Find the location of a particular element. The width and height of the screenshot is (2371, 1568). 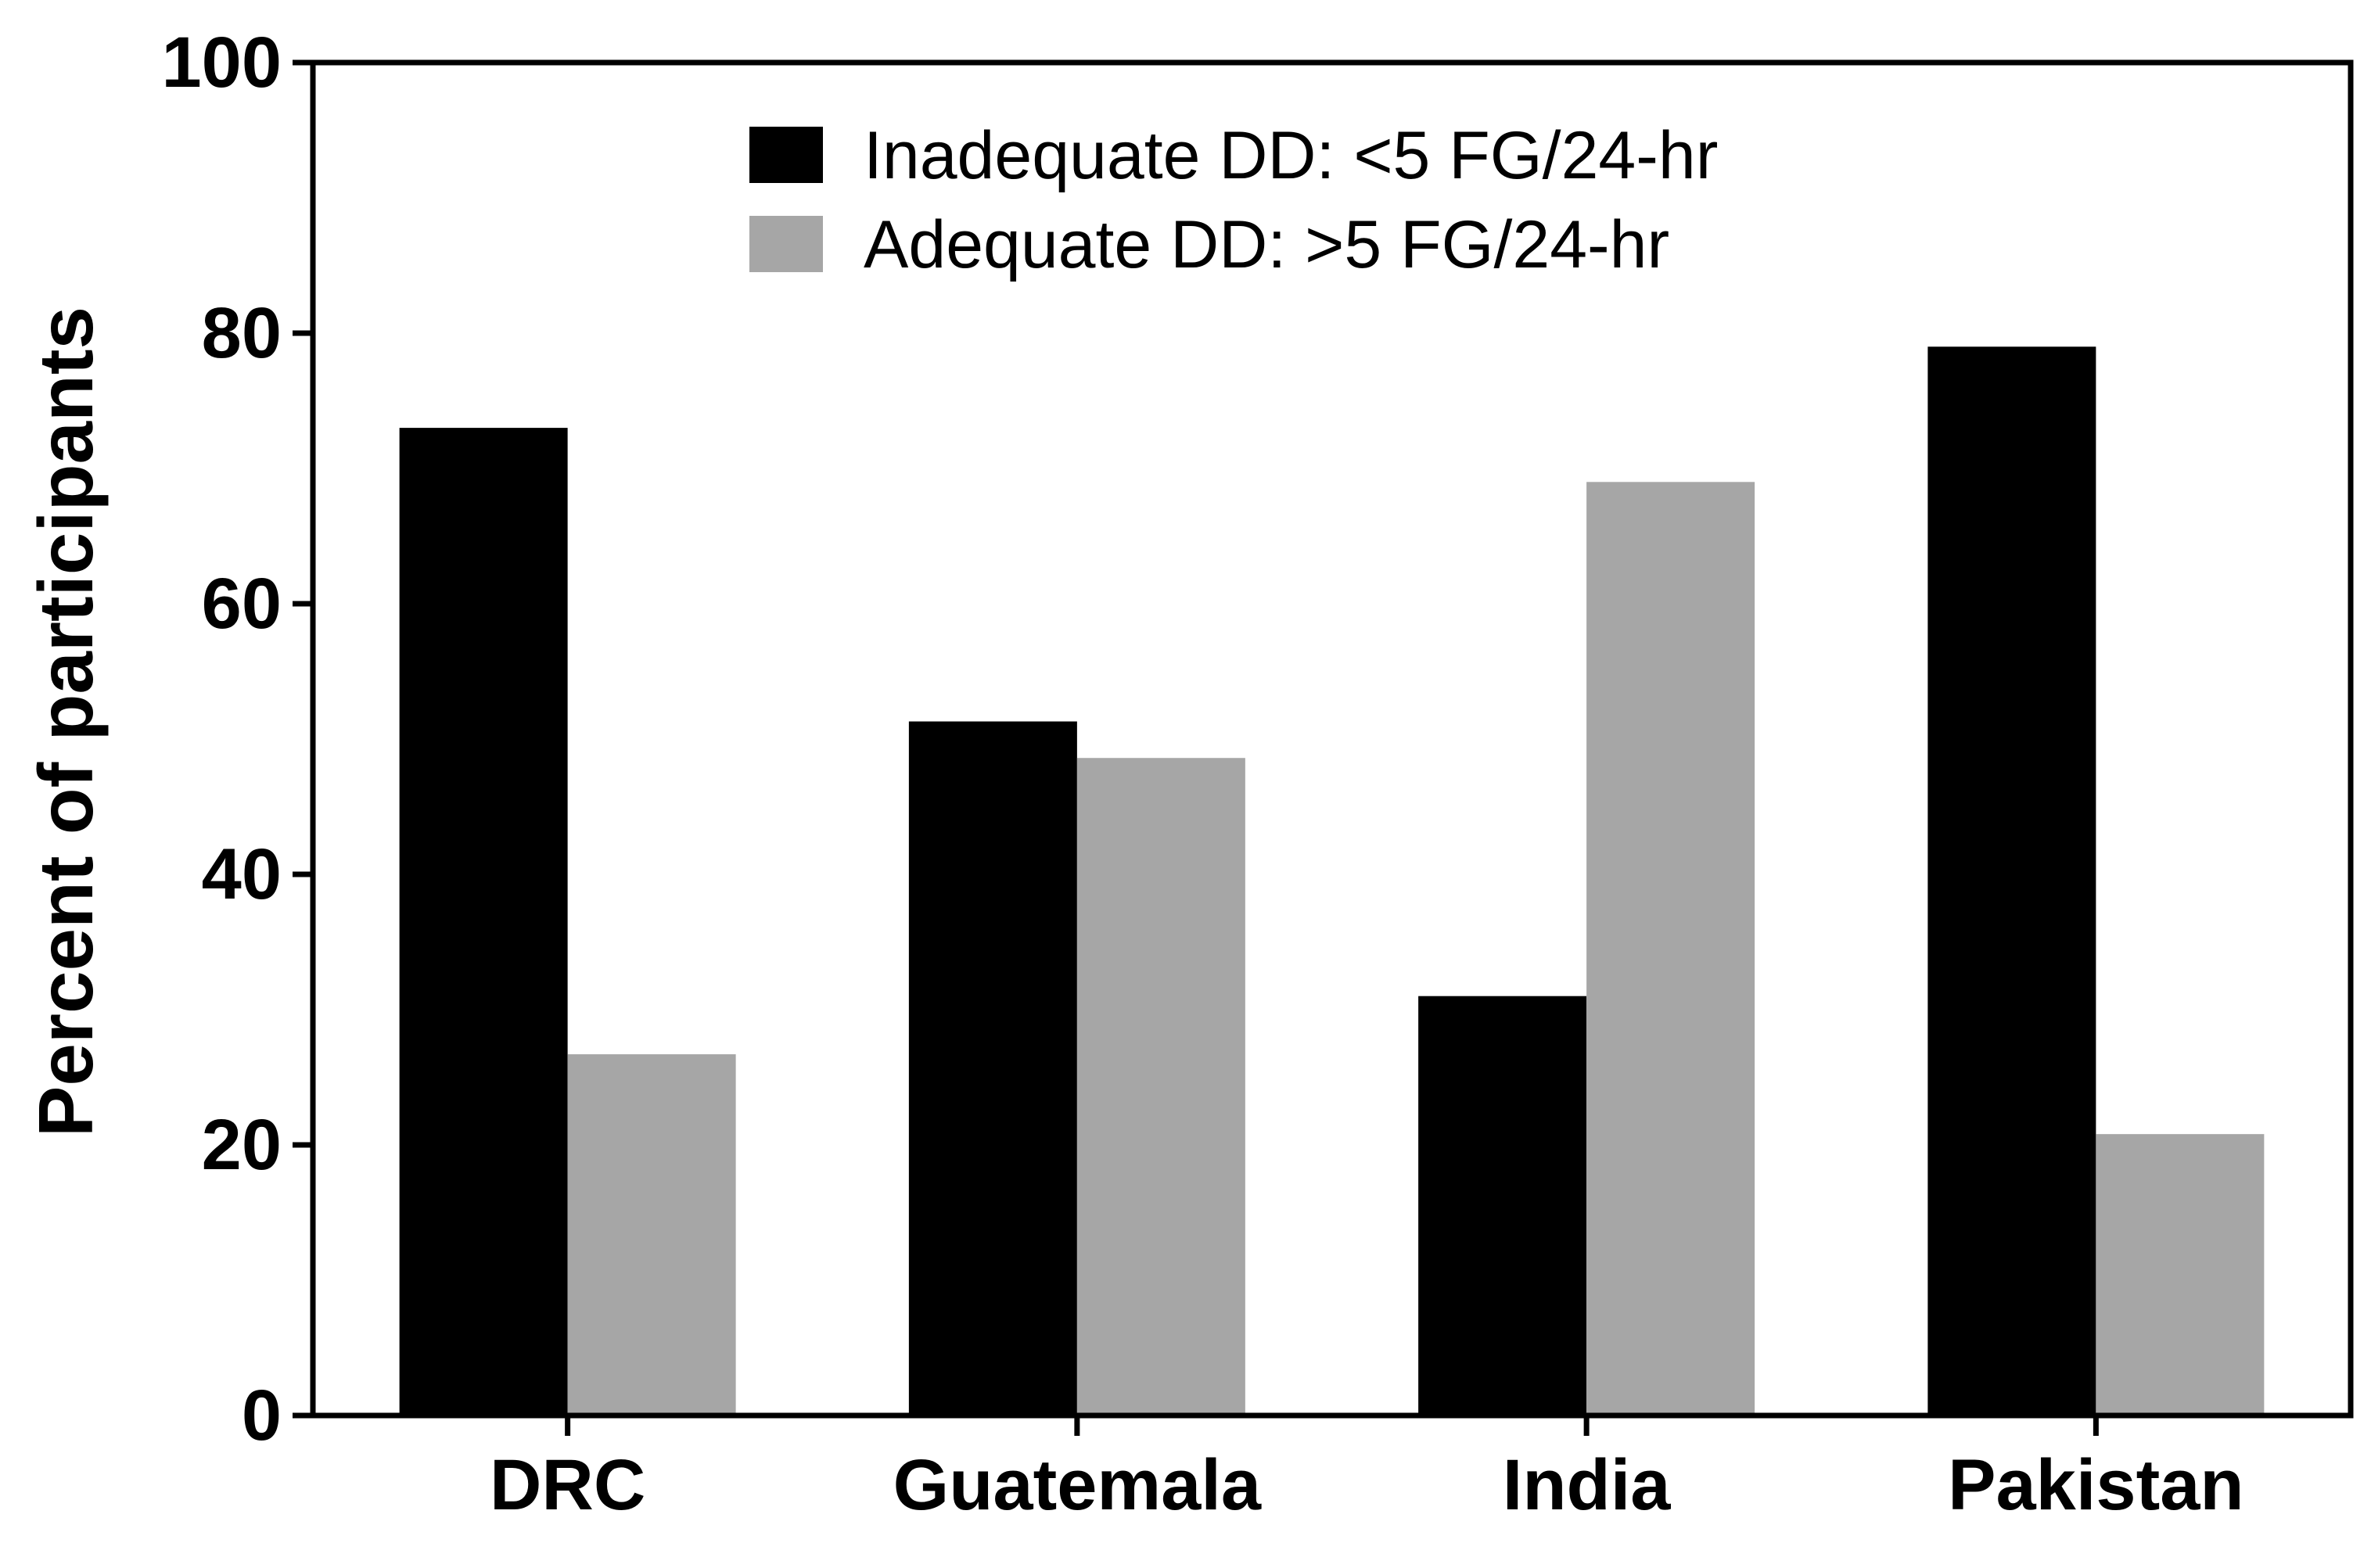

bar-inadequate-guatemala is located at coordinates (993, 1068).